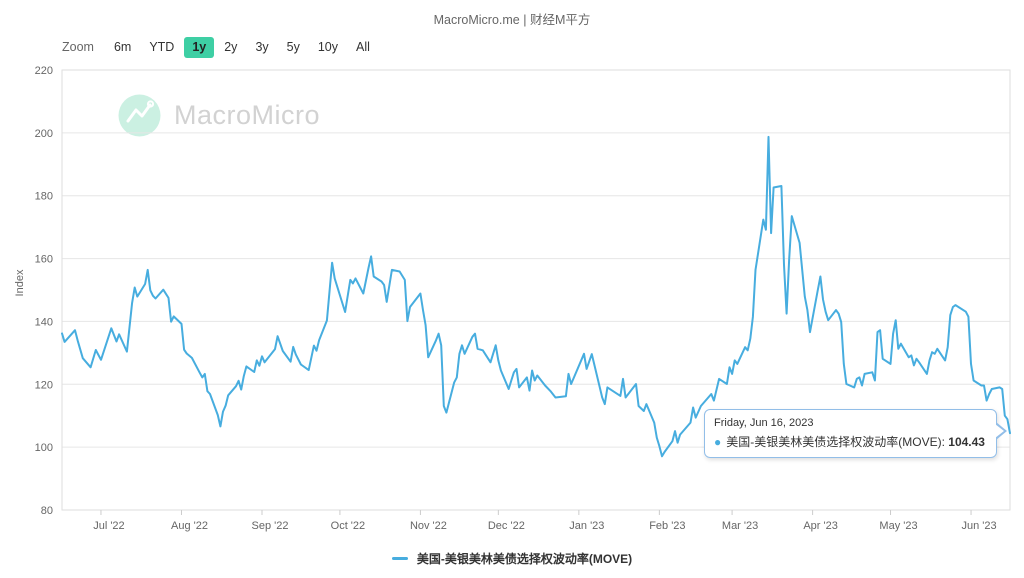  Describe the element at coordinates (506, 526) in the screenshot. I see `svg-text: Dec '22` at that location.